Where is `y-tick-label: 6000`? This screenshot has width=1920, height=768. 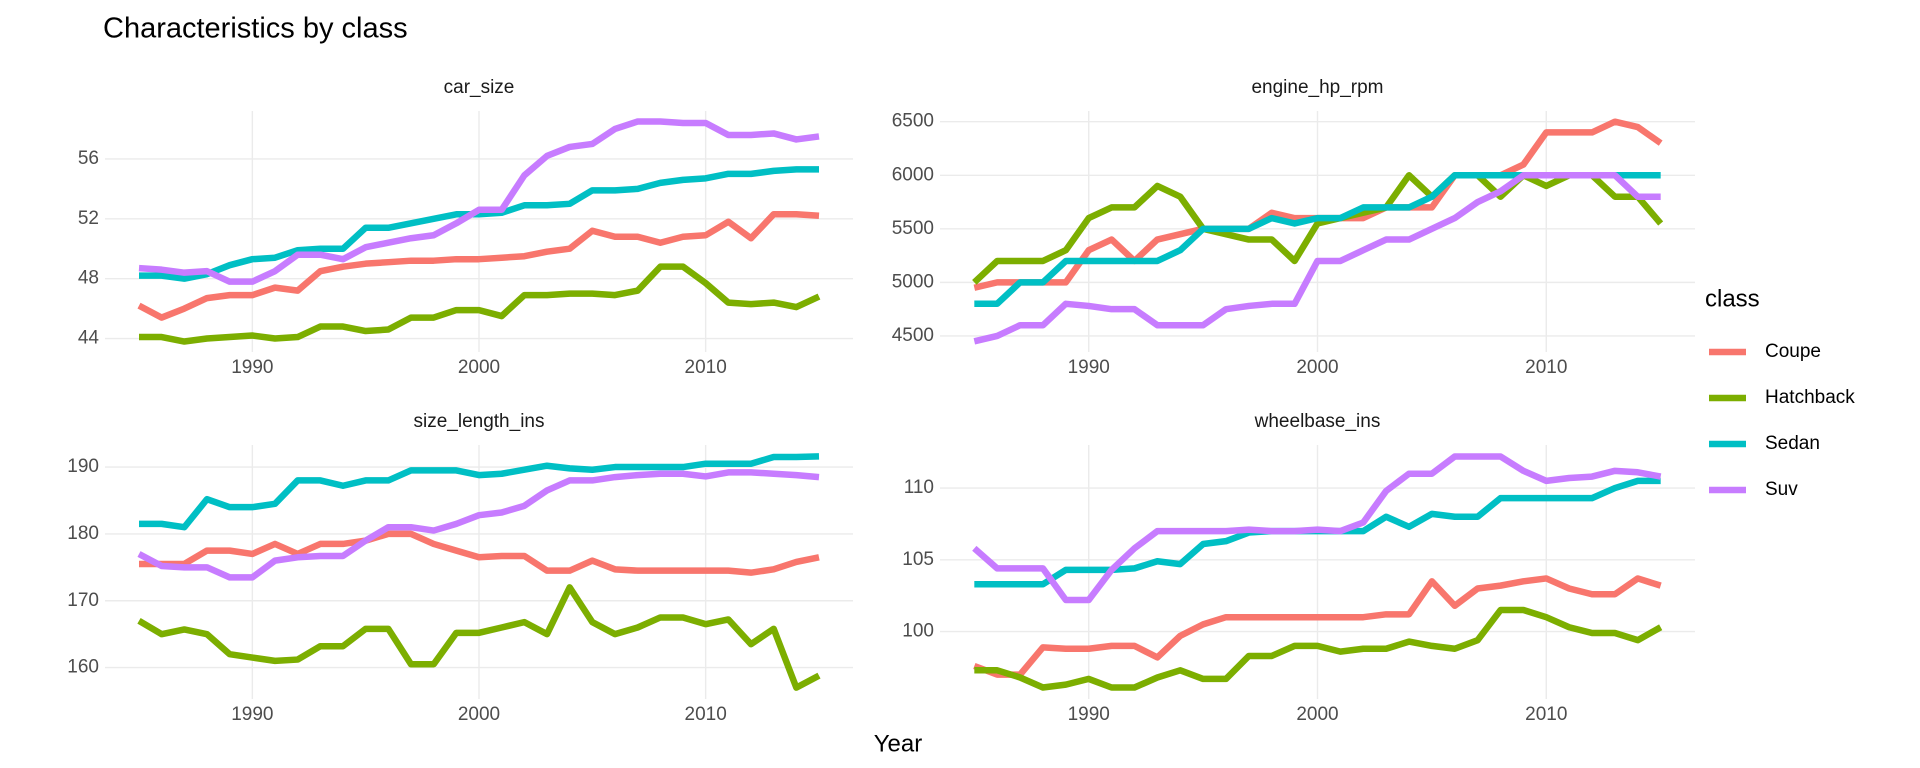 y-tick-label: 6000 is located at coordinates (913, 174).